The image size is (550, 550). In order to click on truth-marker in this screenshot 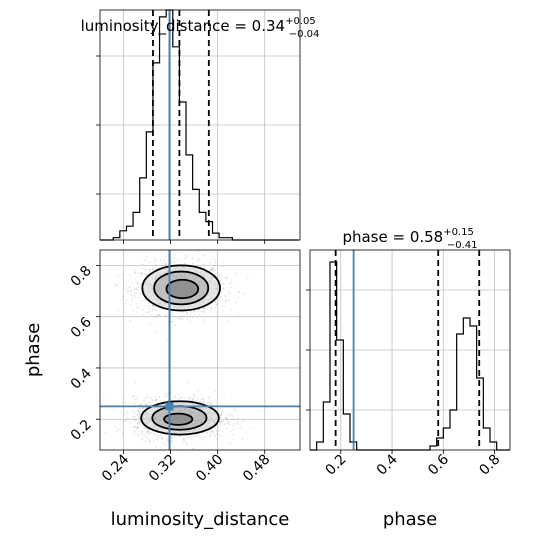, I will do `click(169, 406)`.